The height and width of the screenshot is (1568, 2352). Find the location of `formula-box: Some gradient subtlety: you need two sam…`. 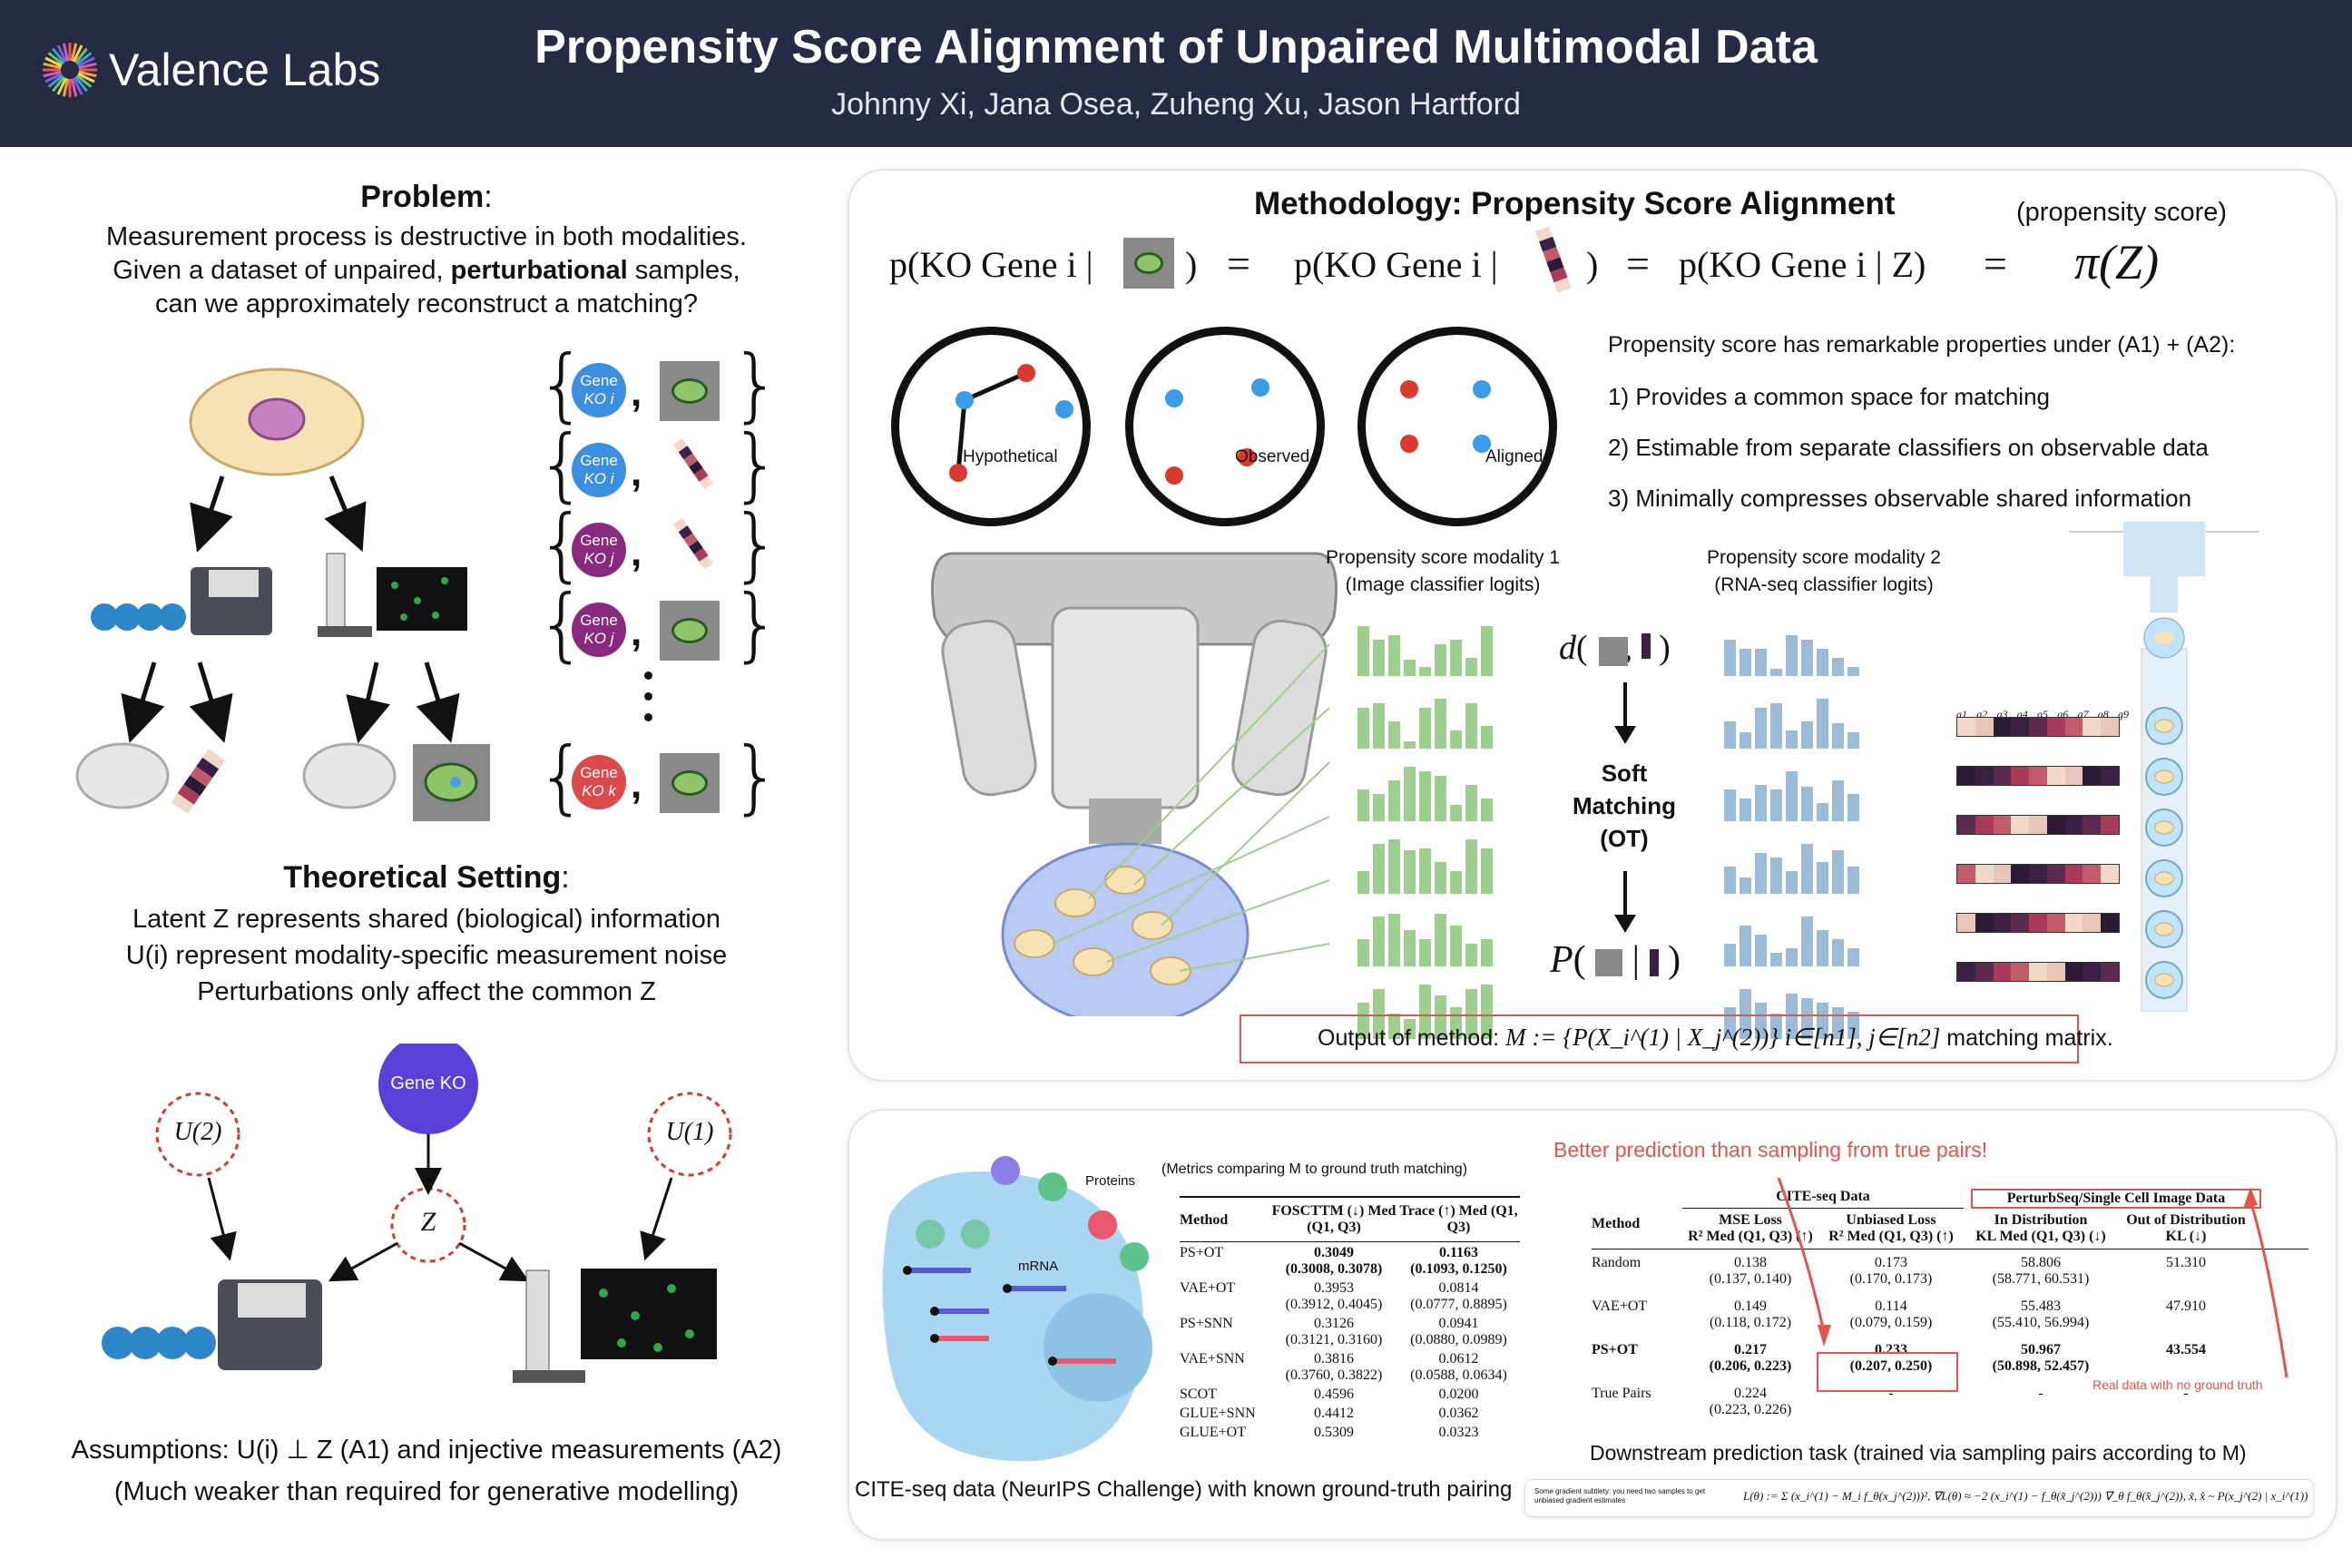

formula-box: Some gradient subtlety: you need two sam… is located at coordinates (1919, 1498).